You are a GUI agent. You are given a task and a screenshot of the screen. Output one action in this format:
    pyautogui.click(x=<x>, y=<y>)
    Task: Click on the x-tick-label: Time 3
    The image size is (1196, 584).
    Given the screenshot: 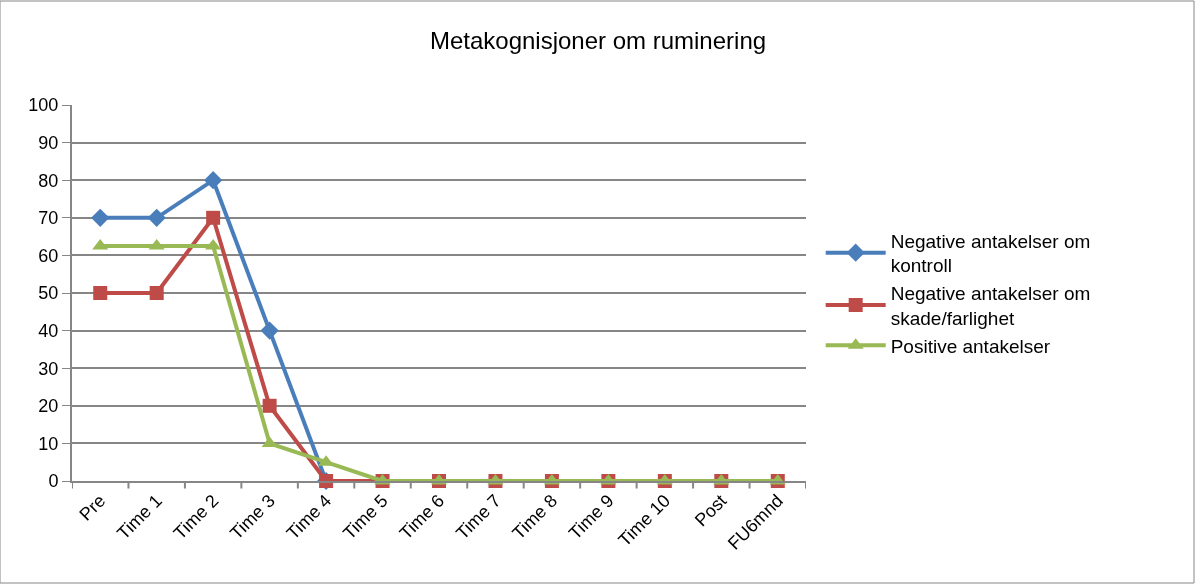 What is the action you would take?
    pyautogui.click(x=252, y=517)
    